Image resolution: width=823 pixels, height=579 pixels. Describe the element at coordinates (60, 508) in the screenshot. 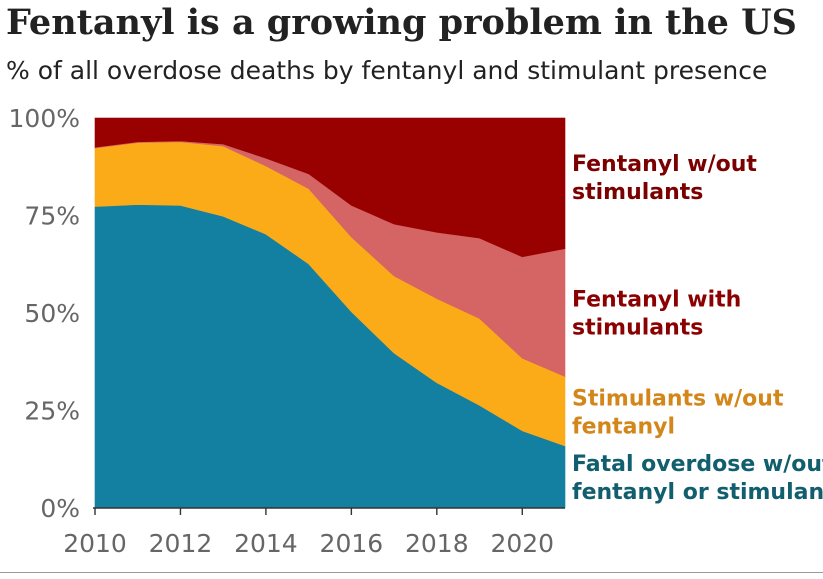

I see `y-tick-label-0: 0%` at that location.